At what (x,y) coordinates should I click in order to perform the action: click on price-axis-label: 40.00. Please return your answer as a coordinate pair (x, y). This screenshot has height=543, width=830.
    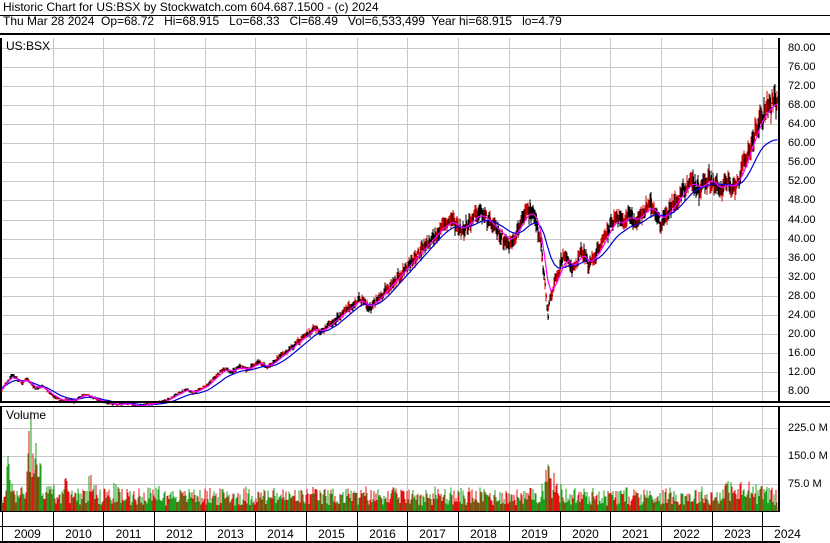
    Looking at the image, I should click on (802, 239).